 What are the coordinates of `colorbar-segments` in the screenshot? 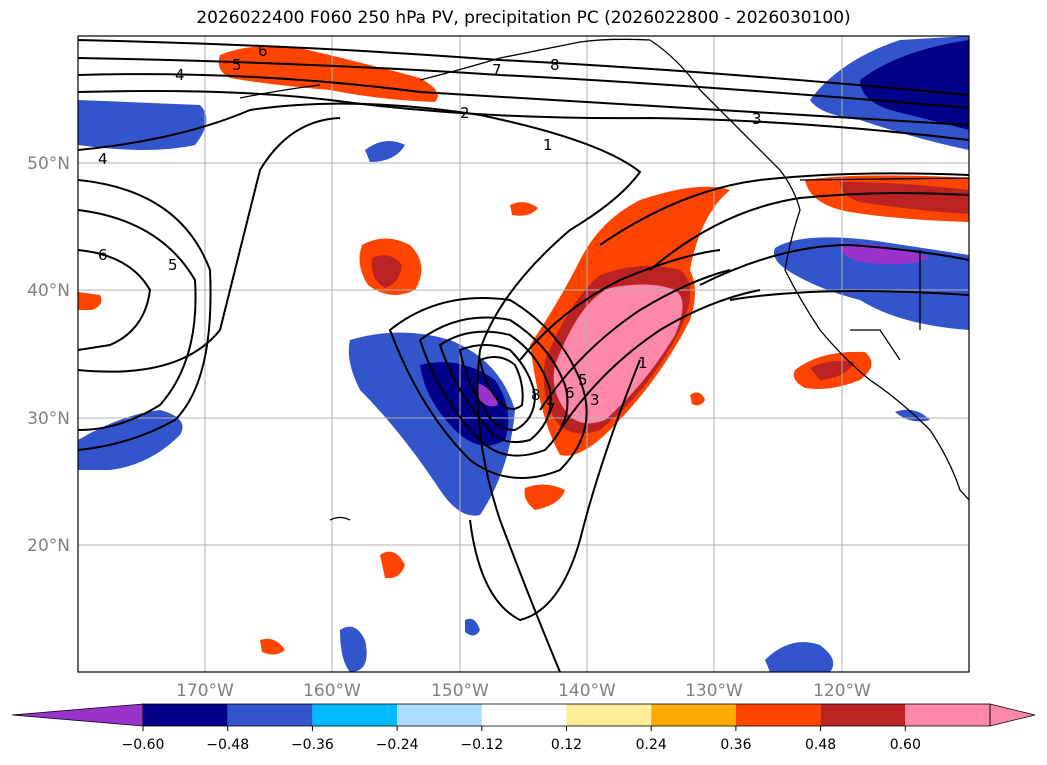 It's located at (523, 715).